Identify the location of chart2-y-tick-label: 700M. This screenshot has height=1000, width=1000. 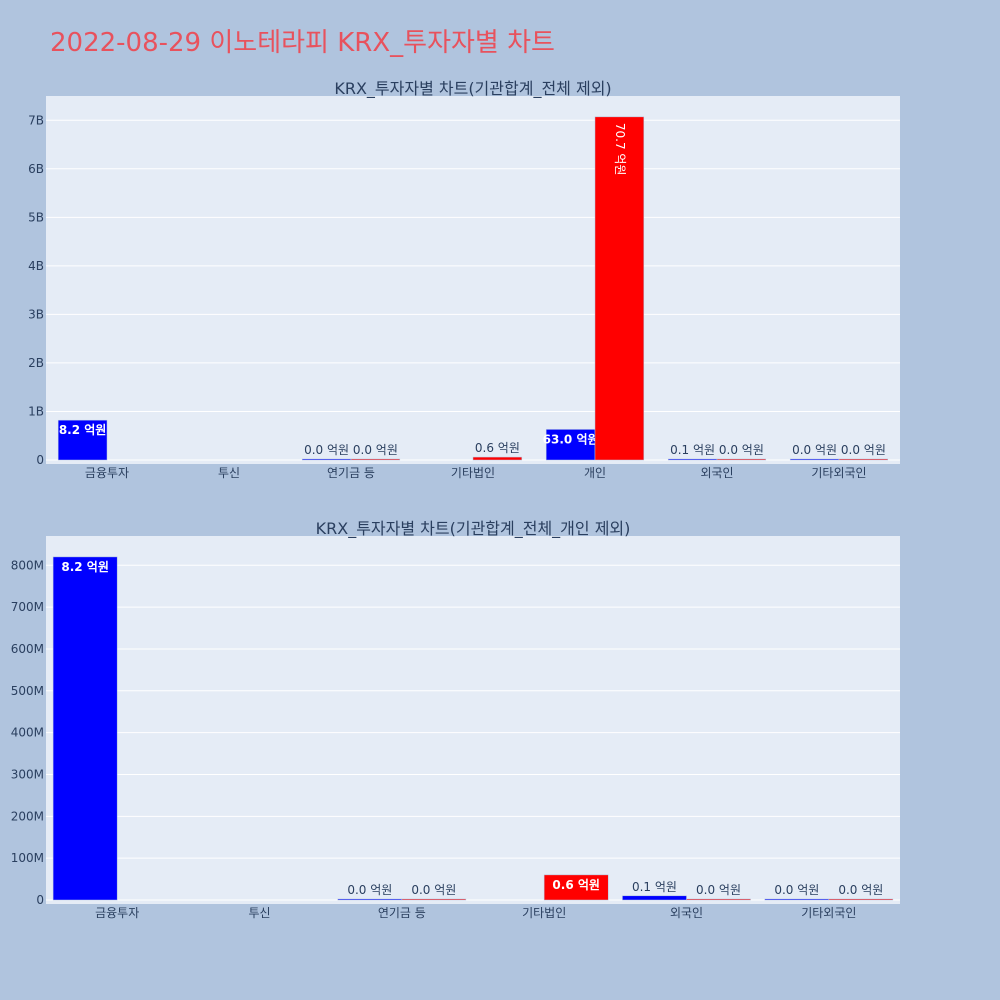
(27, 607).